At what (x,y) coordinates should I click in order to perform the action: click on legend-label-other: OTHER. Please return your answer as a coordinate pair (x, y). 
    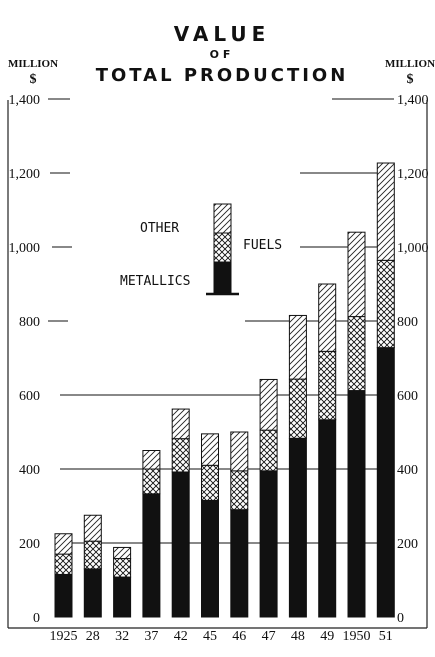
    Looking at the image, I should click on (159, 228).